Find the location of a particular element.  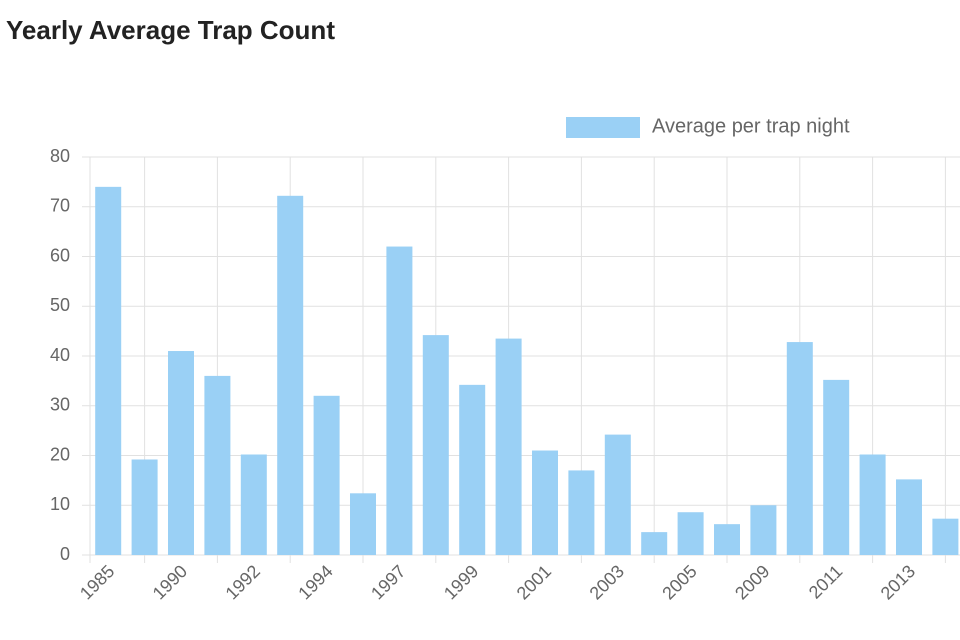

x-tick-label: 2013 is located at coordinates (898, 582).